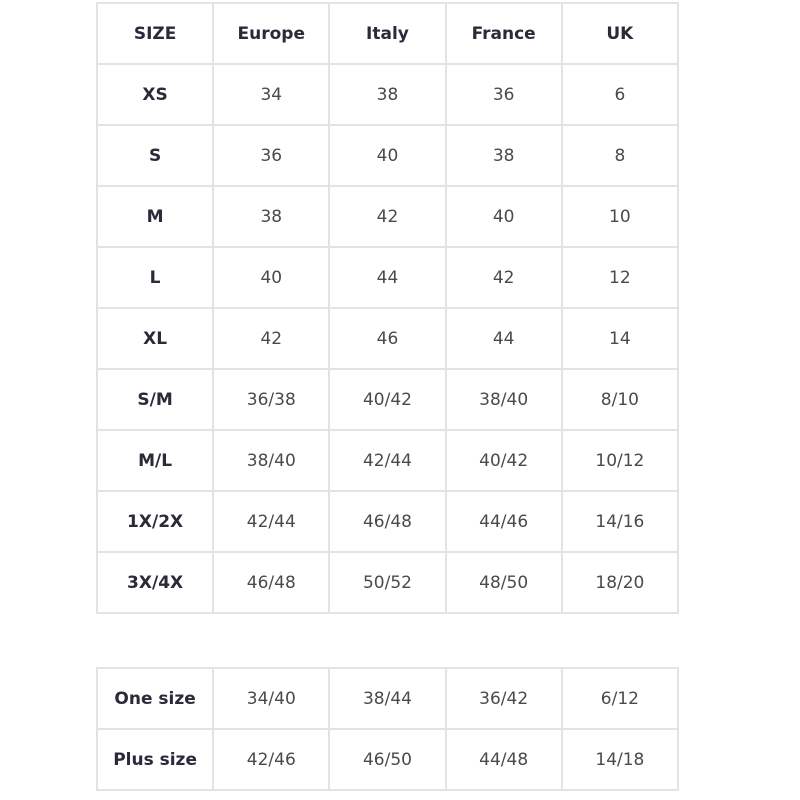  I want to click on column-header: Europe, so click(271, 33).